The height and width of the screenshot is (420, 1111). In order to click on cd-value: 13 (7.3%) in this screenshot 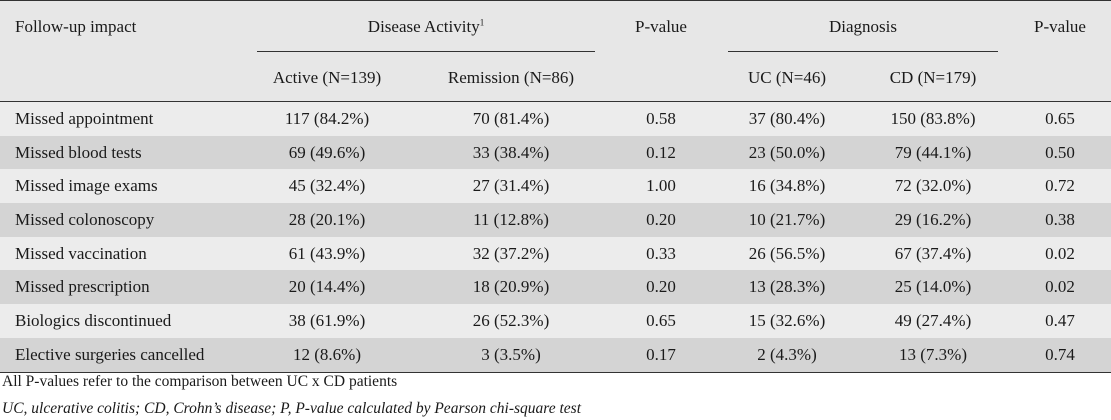, I will do `click(933, 354)`.